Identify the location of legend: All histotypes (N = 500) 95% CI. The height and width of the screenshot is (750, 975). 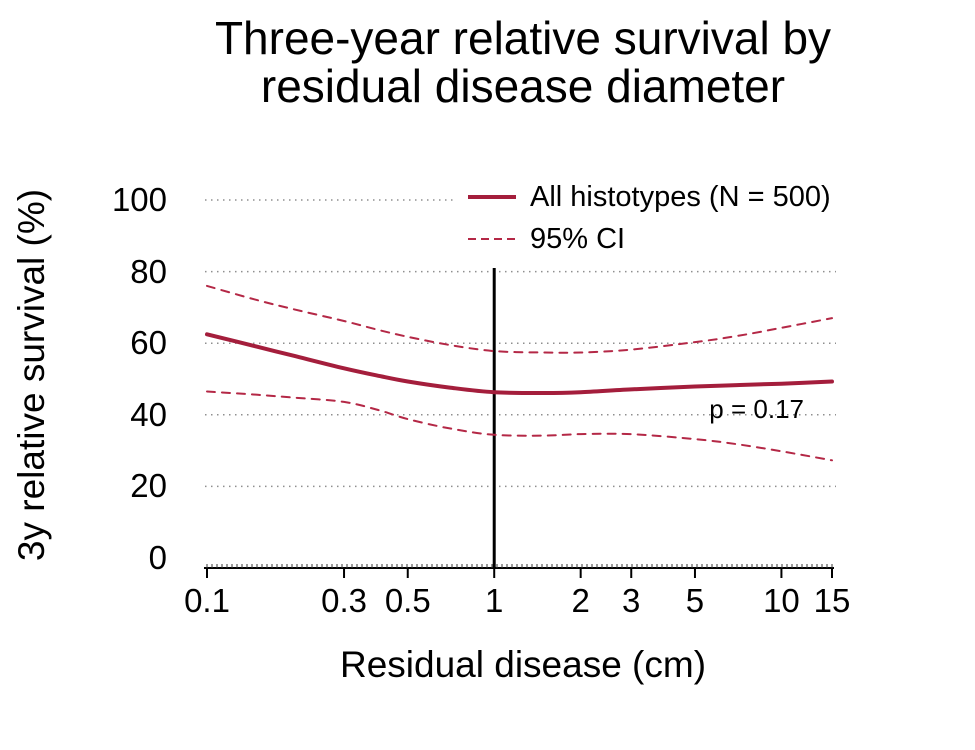
(668, 218).